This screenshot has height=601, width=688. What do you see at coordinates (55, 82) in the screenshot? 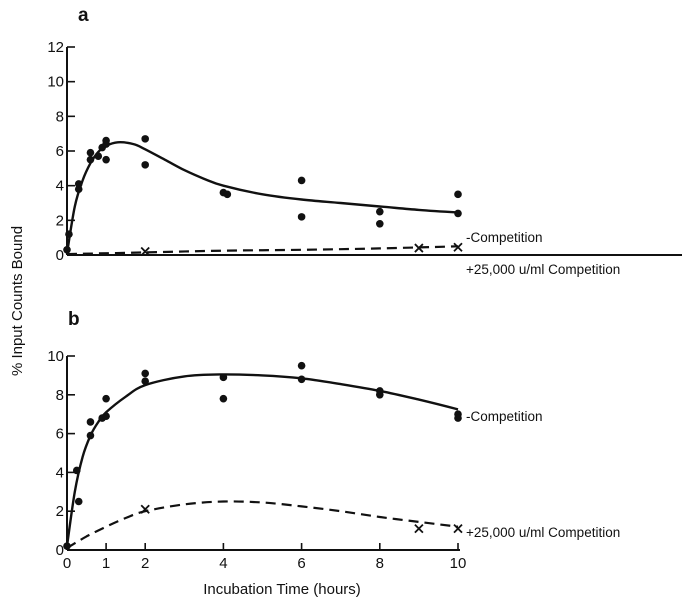
I see `panel-a-y-tick-label: 10` at bounding box center [55, 82].